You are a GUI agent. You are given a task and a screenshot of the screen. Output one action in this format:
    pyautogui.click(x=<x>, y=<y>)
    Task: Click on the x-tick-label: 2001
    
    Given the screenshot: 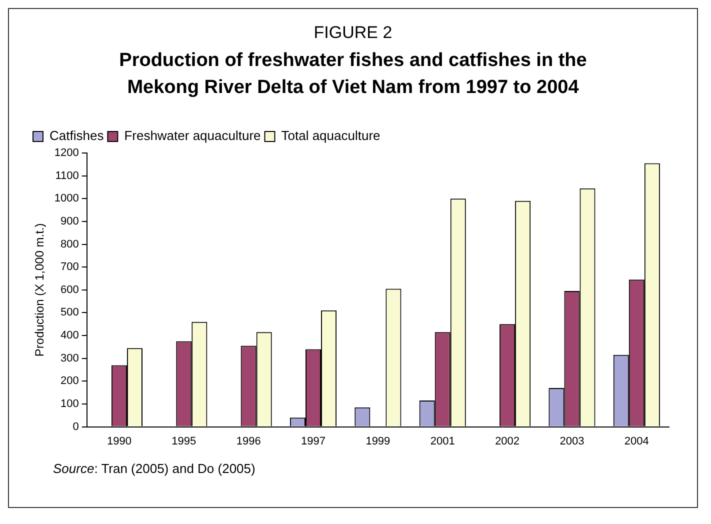 What is the action you would take?
    pyautogui.click(x=442, y=441)
    